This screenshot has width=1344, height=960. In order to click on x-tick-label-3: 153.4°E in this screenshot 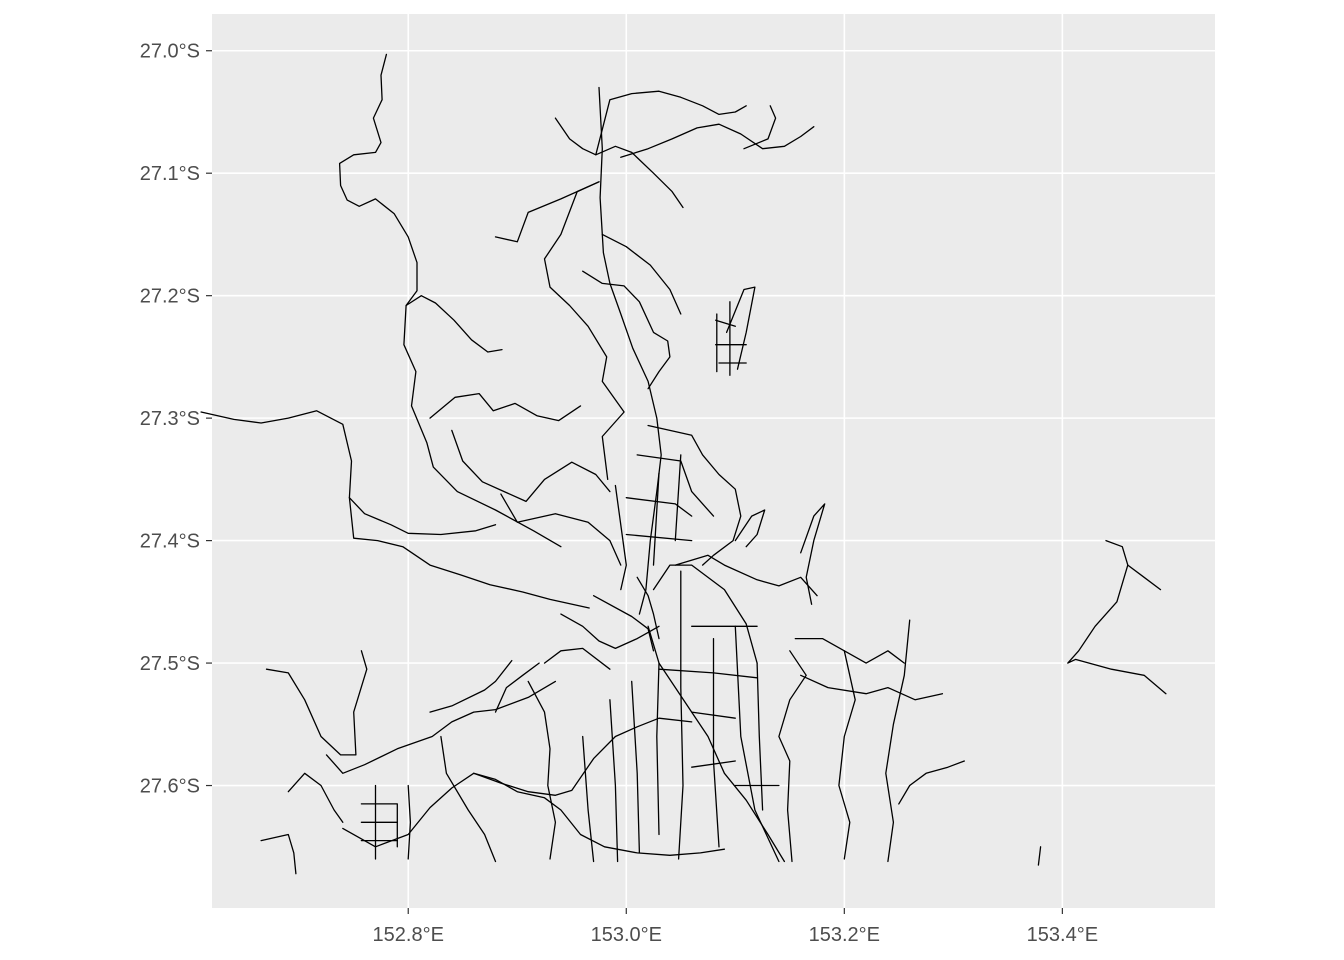, I will do `click(1062, 935)`.